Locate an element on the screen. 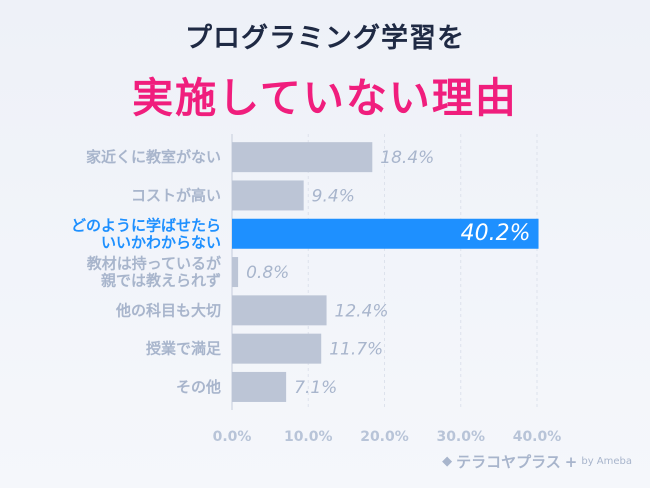 This screenshot has height=488, width=650. bar-value-label: 9.4% is located at coordinates (333, 196).